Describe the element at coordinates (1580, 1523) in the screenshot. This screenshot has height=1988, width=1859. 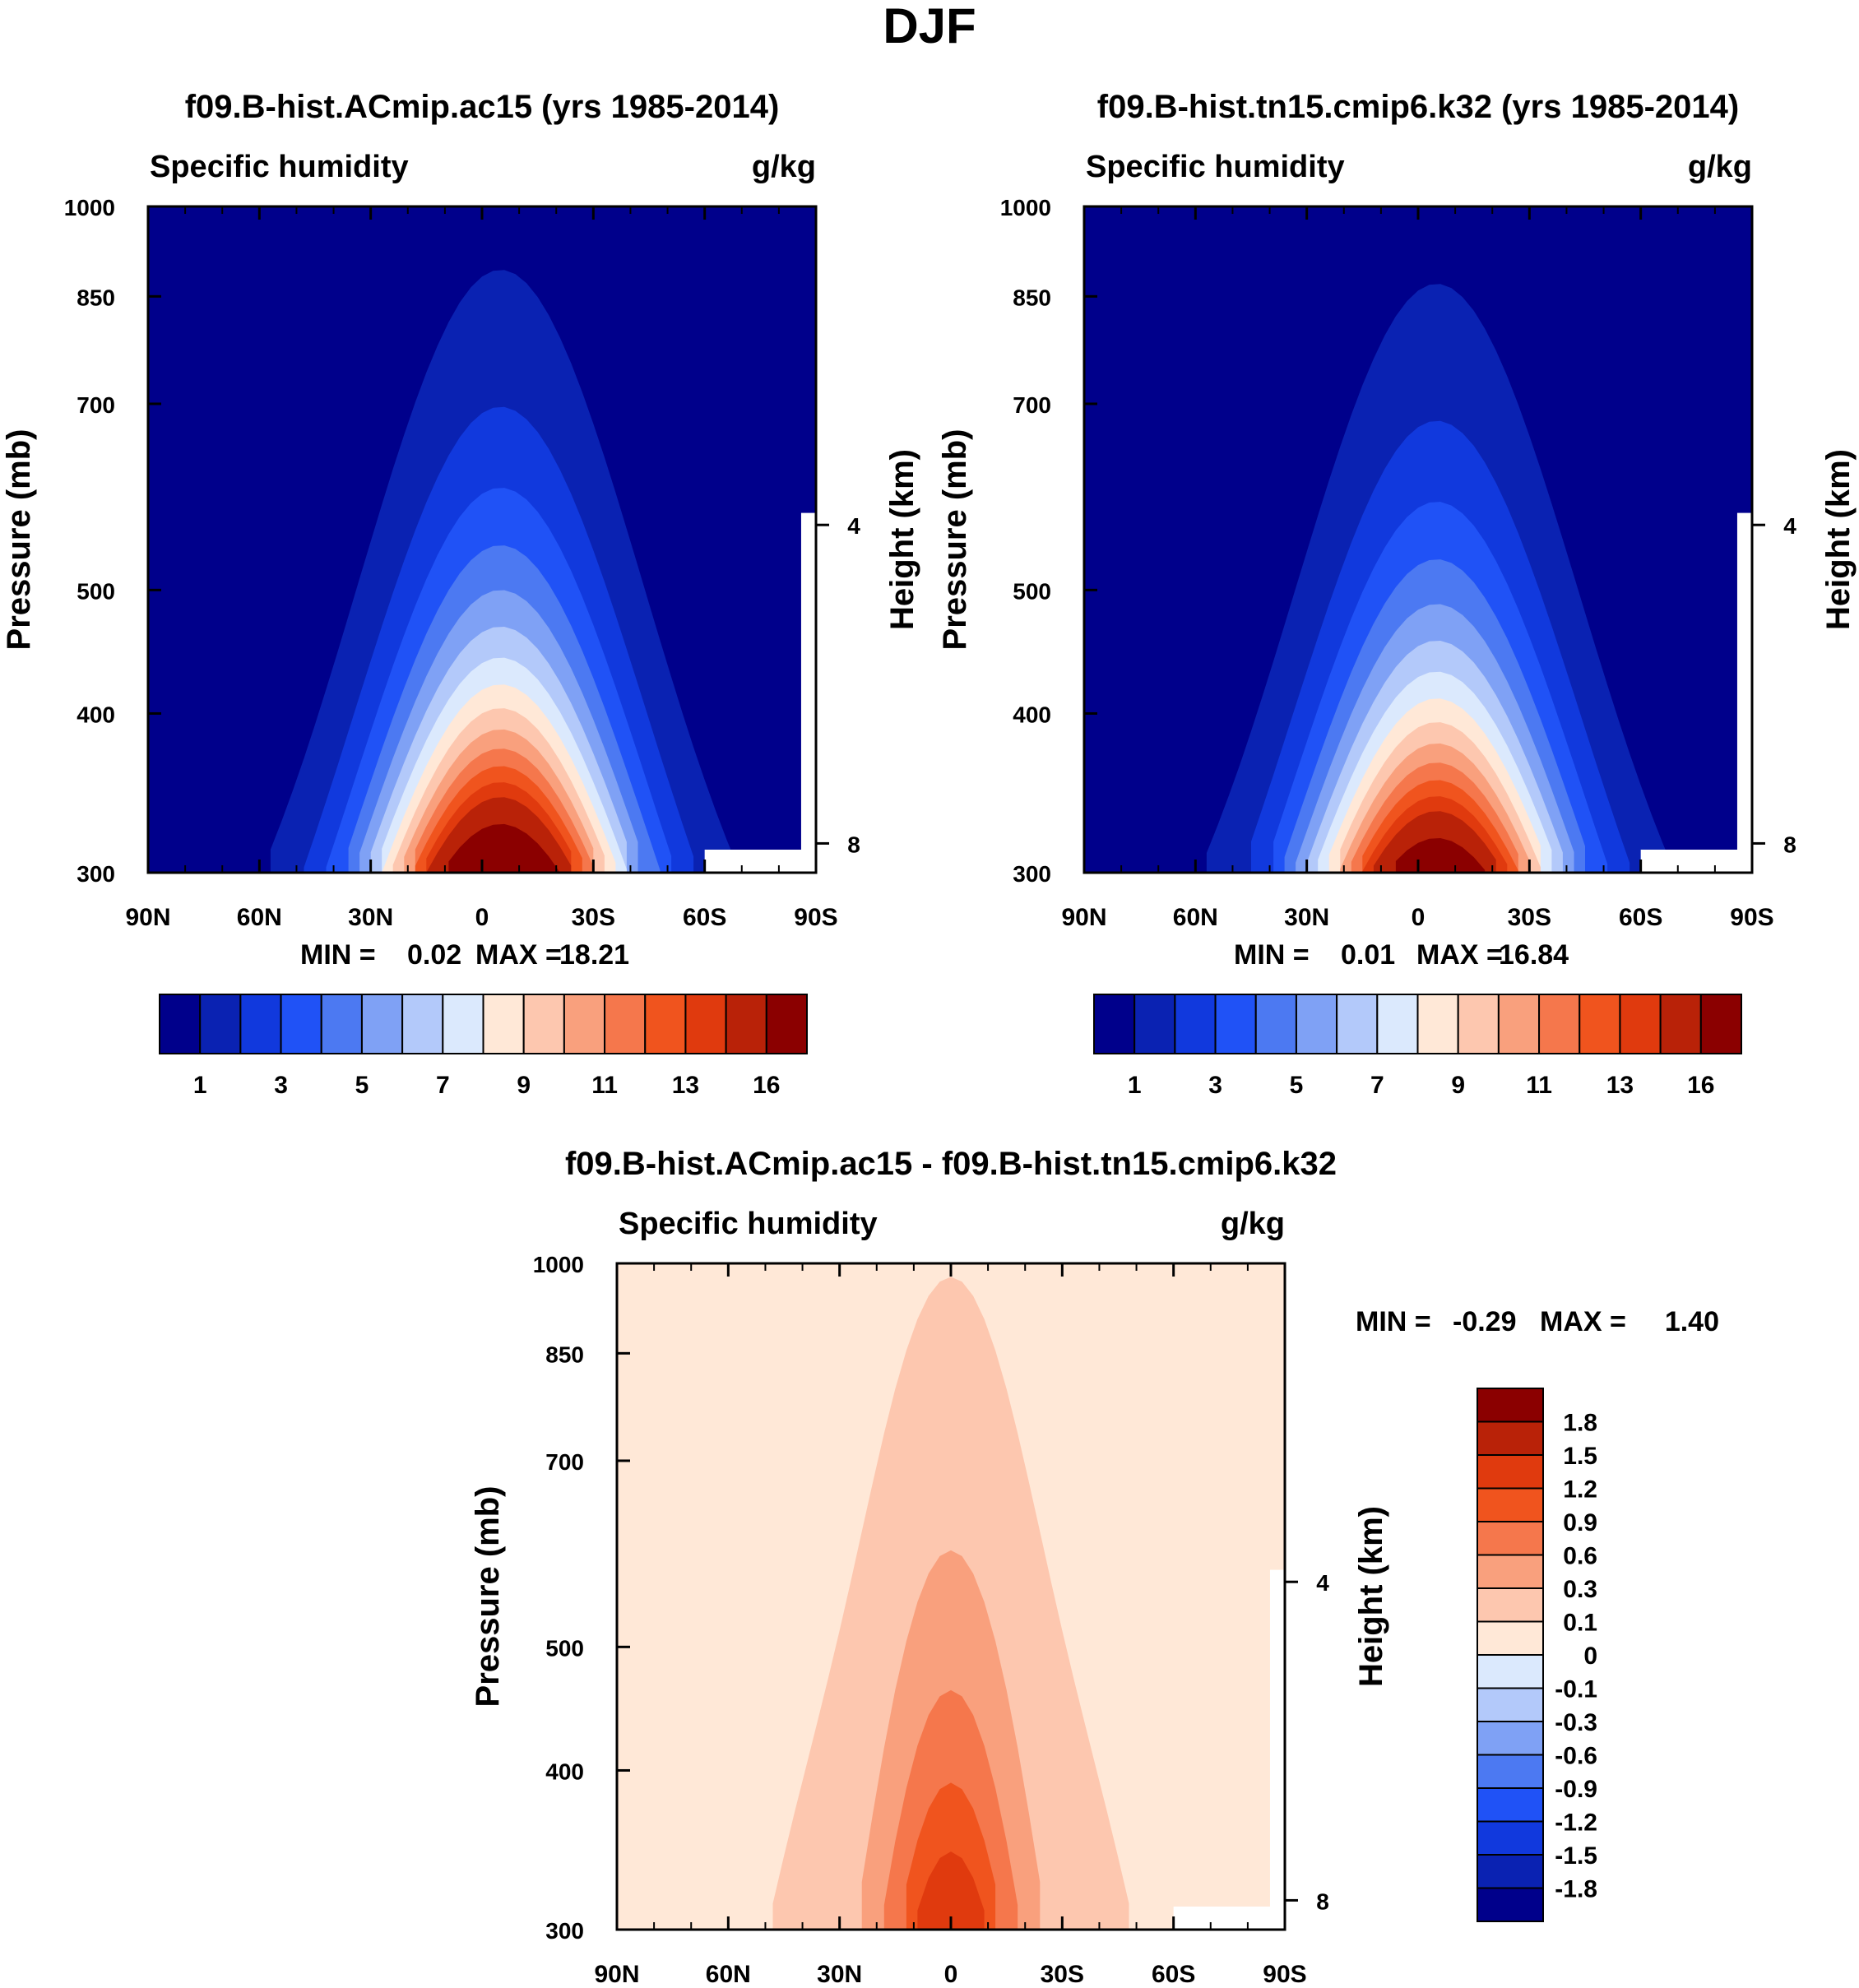
I see `colorbar-label: 0.9` at that location.